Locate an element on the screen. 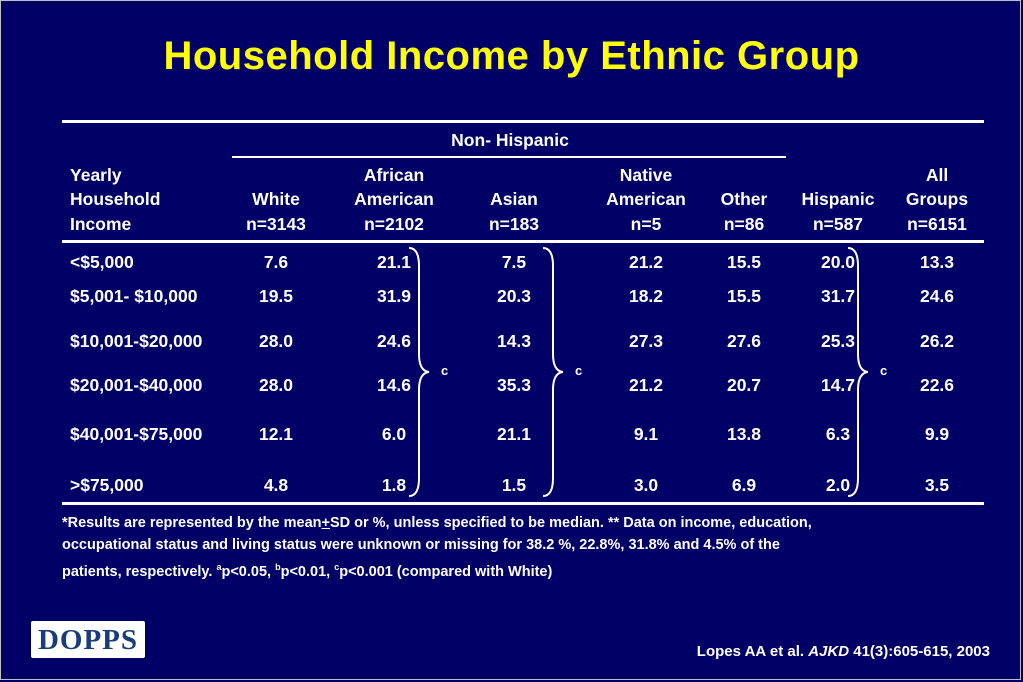  significance-mark-hispanic: c is located at coordinates (884, 370).